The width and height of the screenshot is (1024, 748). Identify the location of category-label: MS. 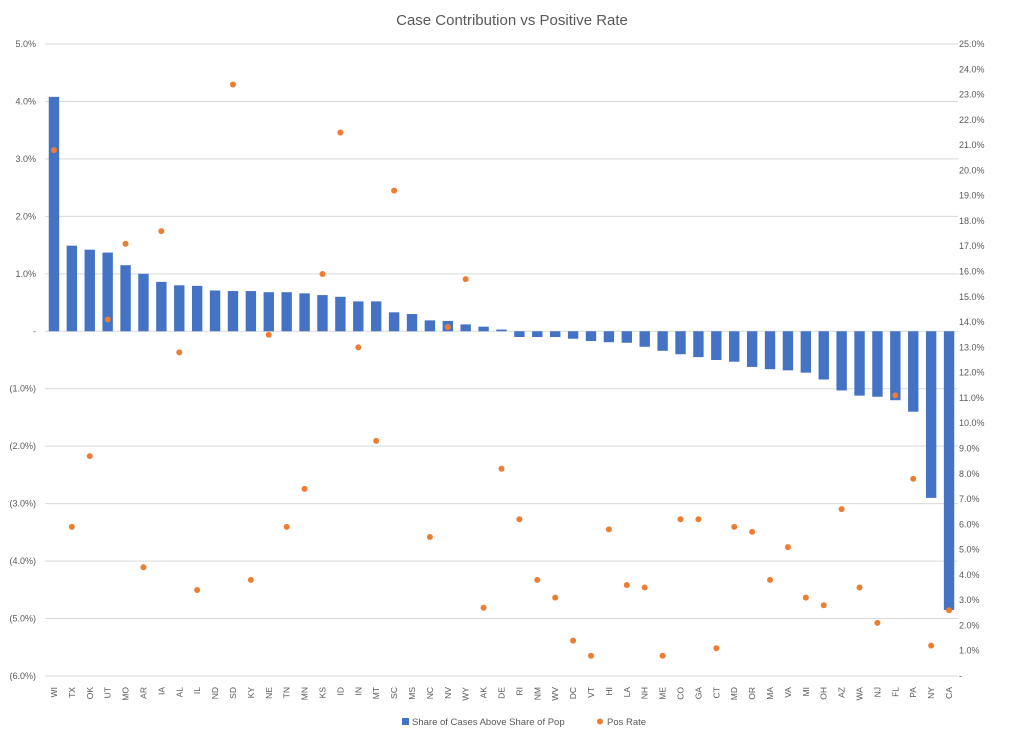
(412, 693).